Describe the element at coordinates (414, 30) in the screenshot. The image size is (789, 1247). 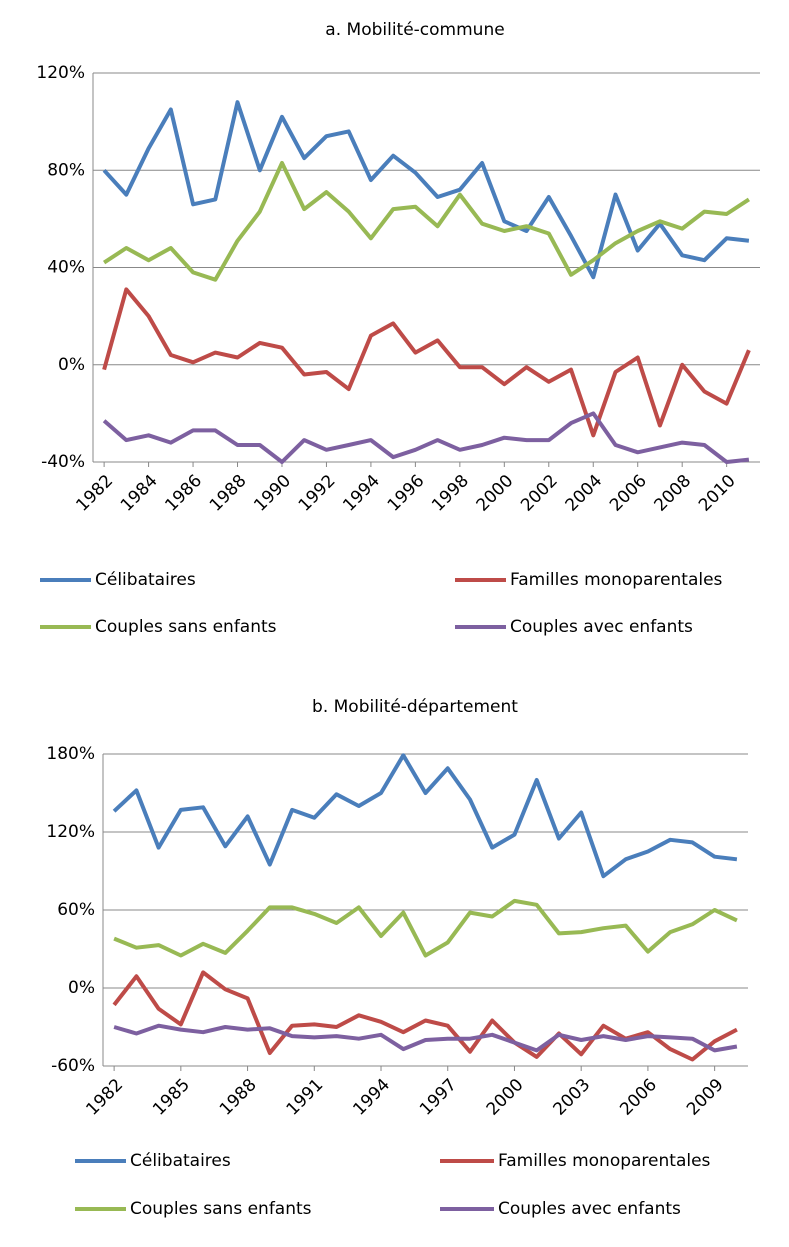
I see `chart-title: a. Mobilité-commune` at that location.